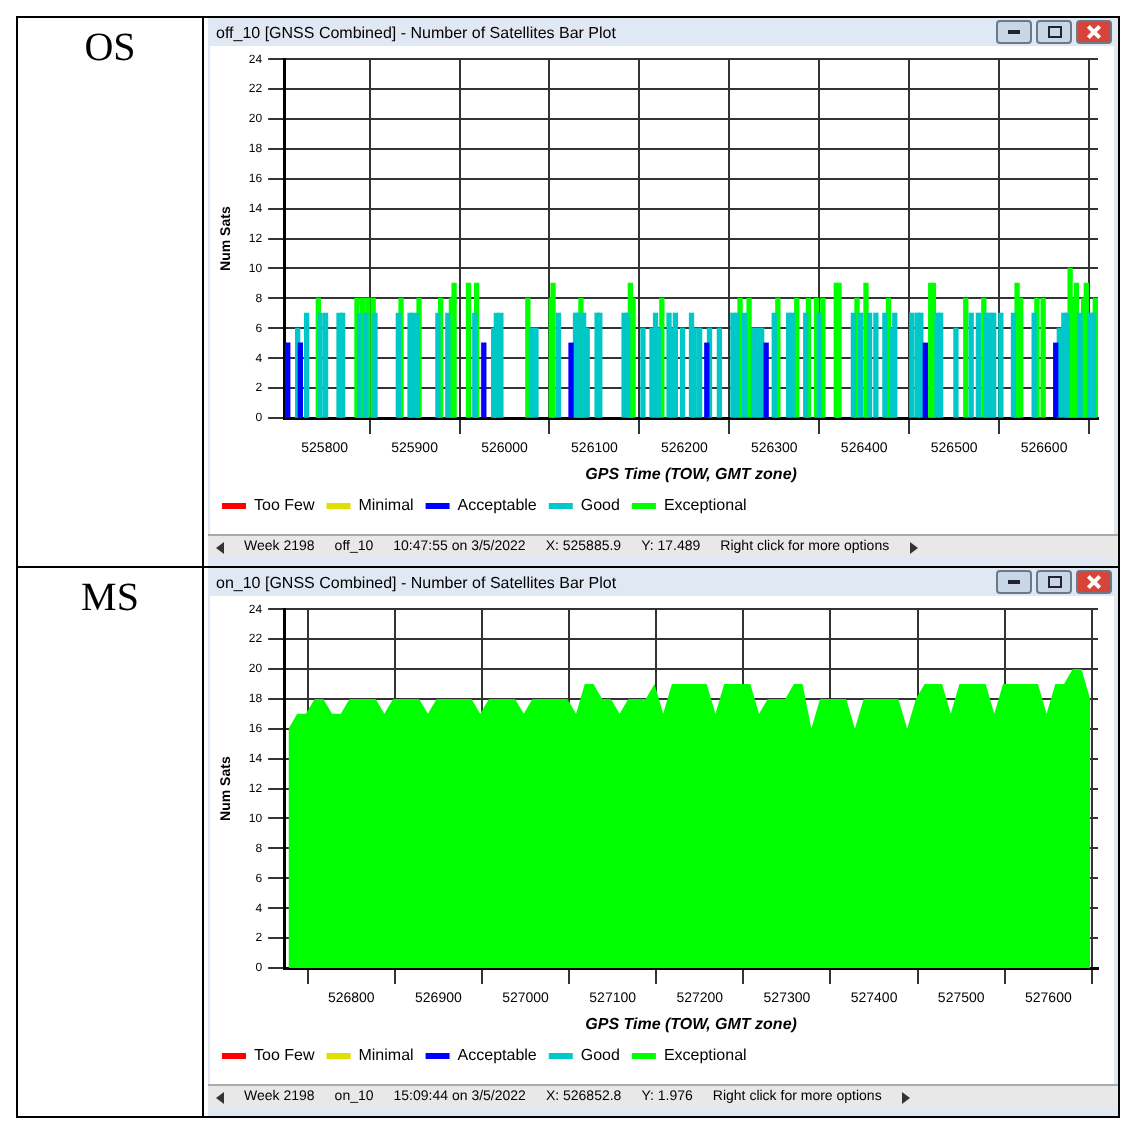 The height and width of the screenshot is (1136, 1132). Describe the element at coordinates (417, 32) in the screenshot. I see `chart-title: off_10 [GNSS Combined] - Number of Satellites Bar Plot` at that location.